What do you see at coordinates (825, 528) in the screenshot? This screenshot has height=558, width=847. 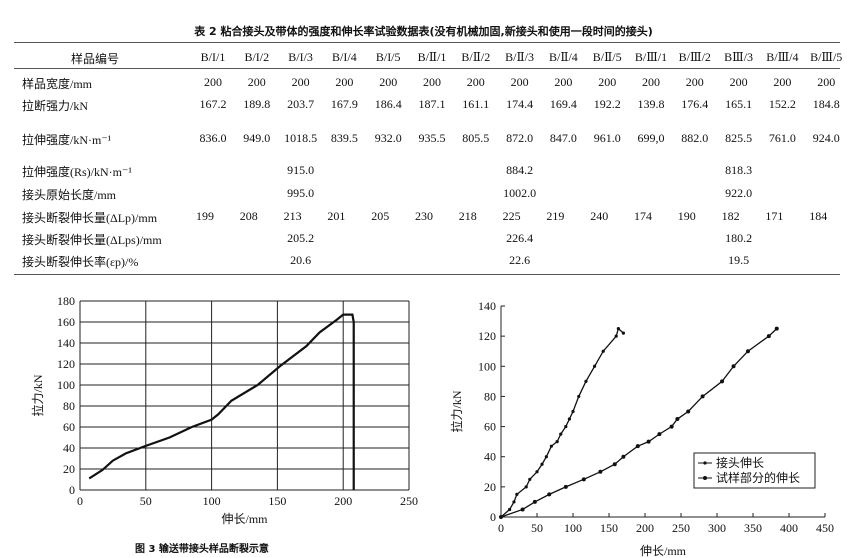 I see `x-tick-label: 450` at bounding box center [825, 528].